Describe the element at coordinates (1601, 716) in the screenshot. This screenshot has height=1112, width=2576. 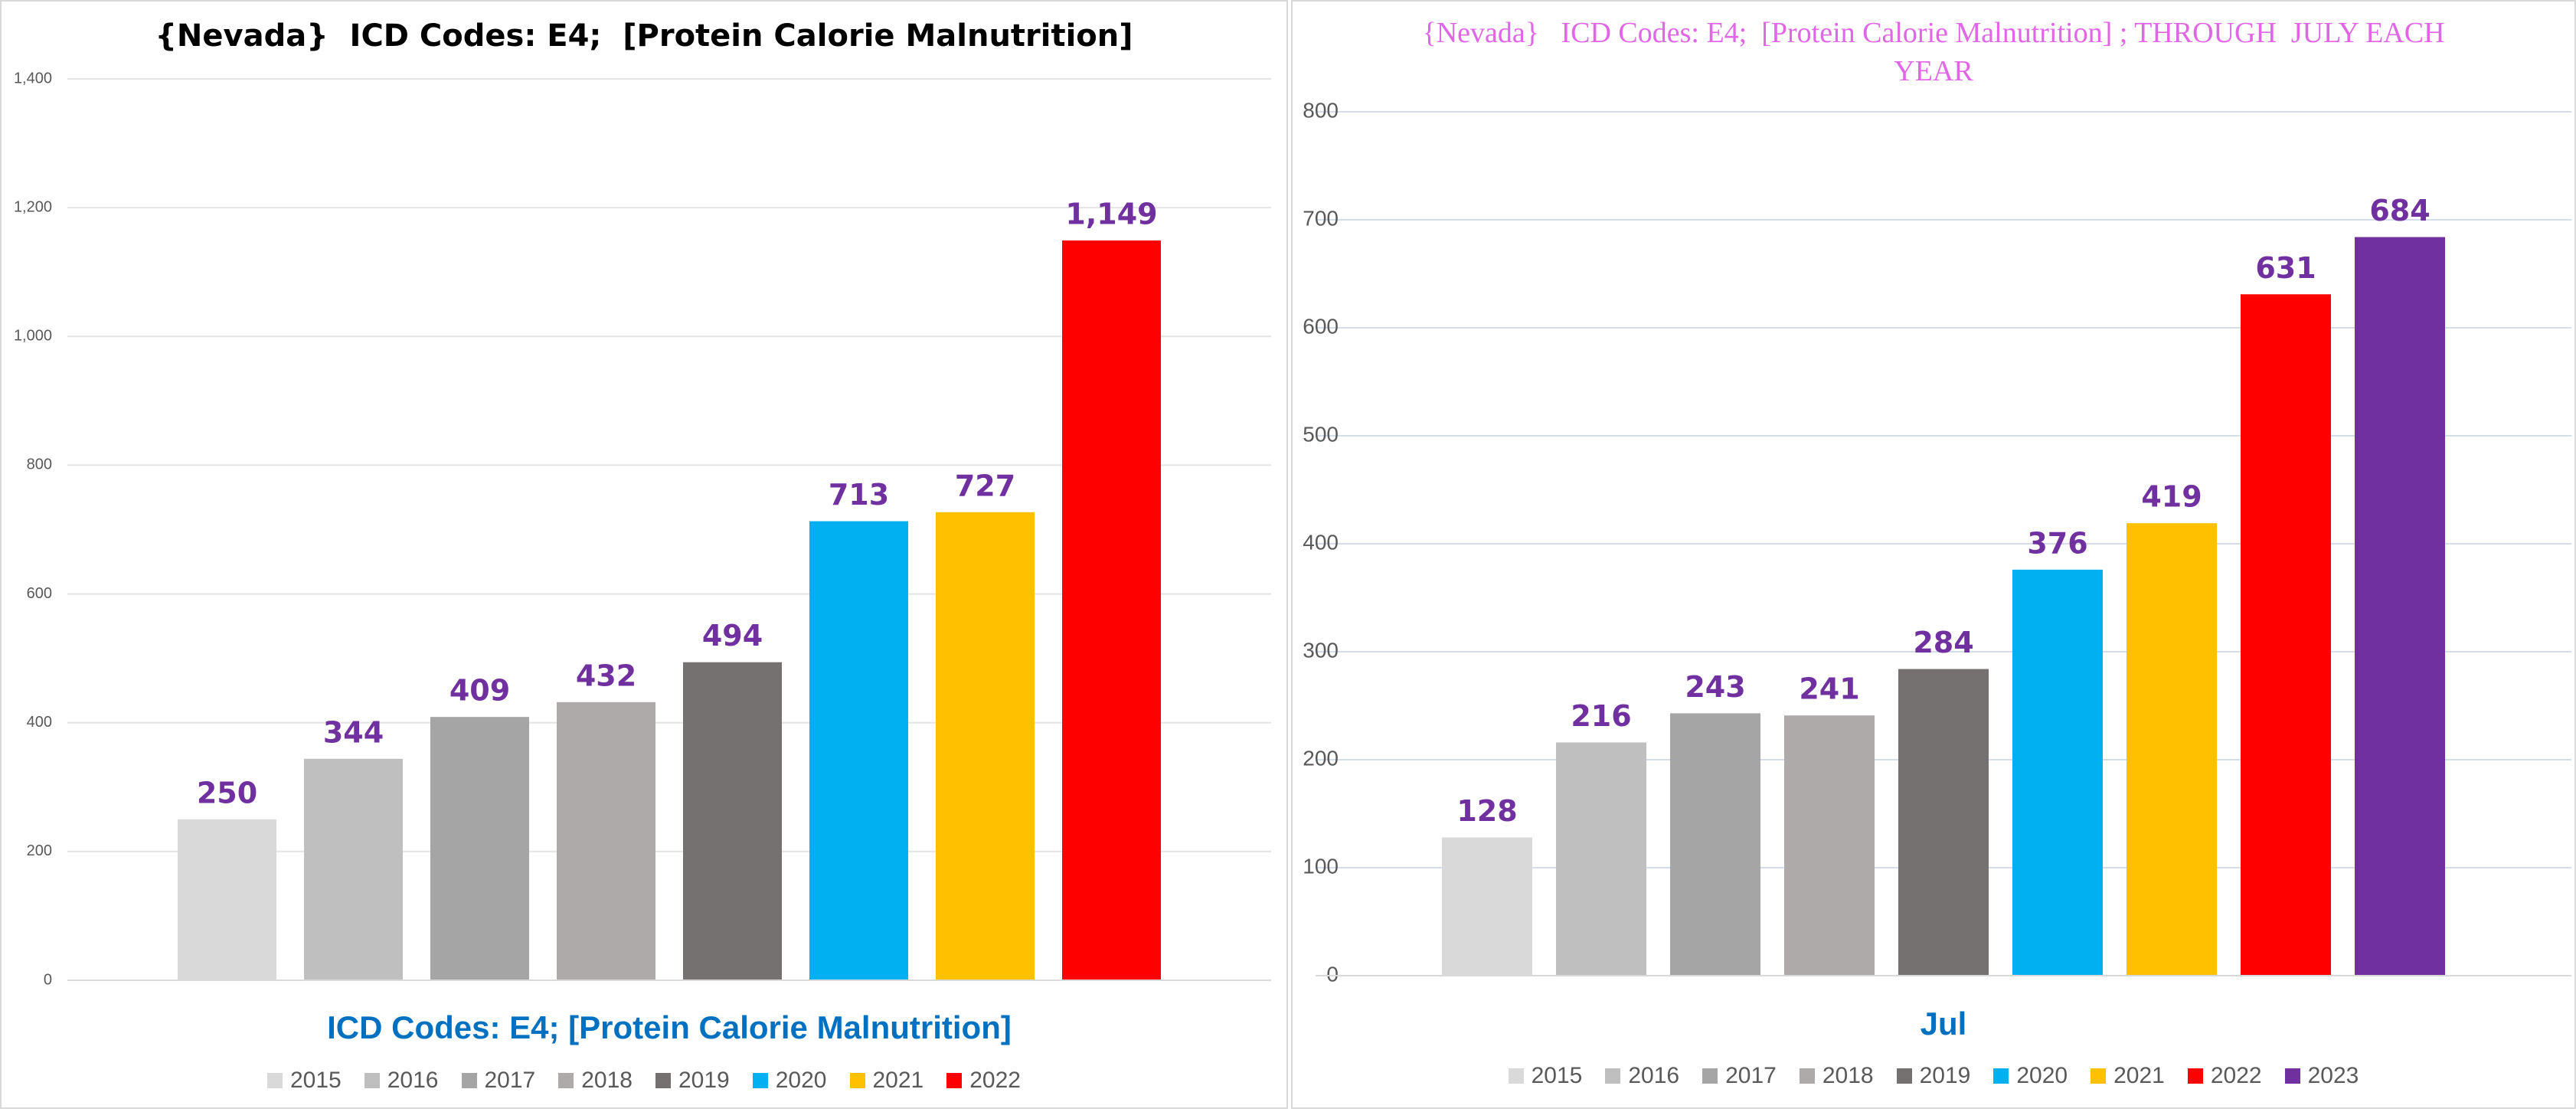
I see `data-label: 216` at that location.